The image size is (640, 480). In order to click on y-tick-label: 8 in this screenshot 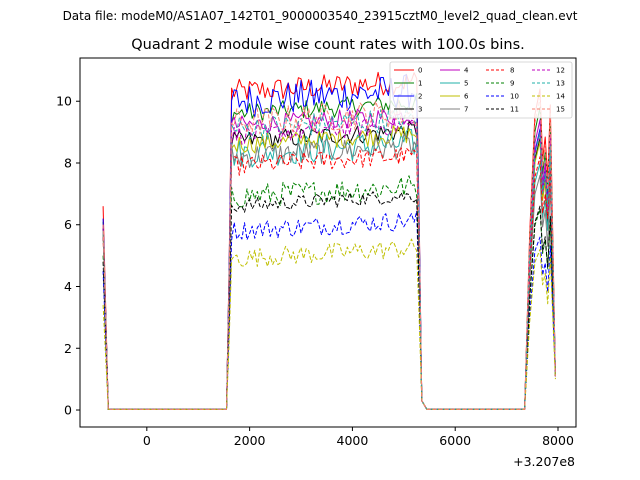, I will do `click(68, 162)`.